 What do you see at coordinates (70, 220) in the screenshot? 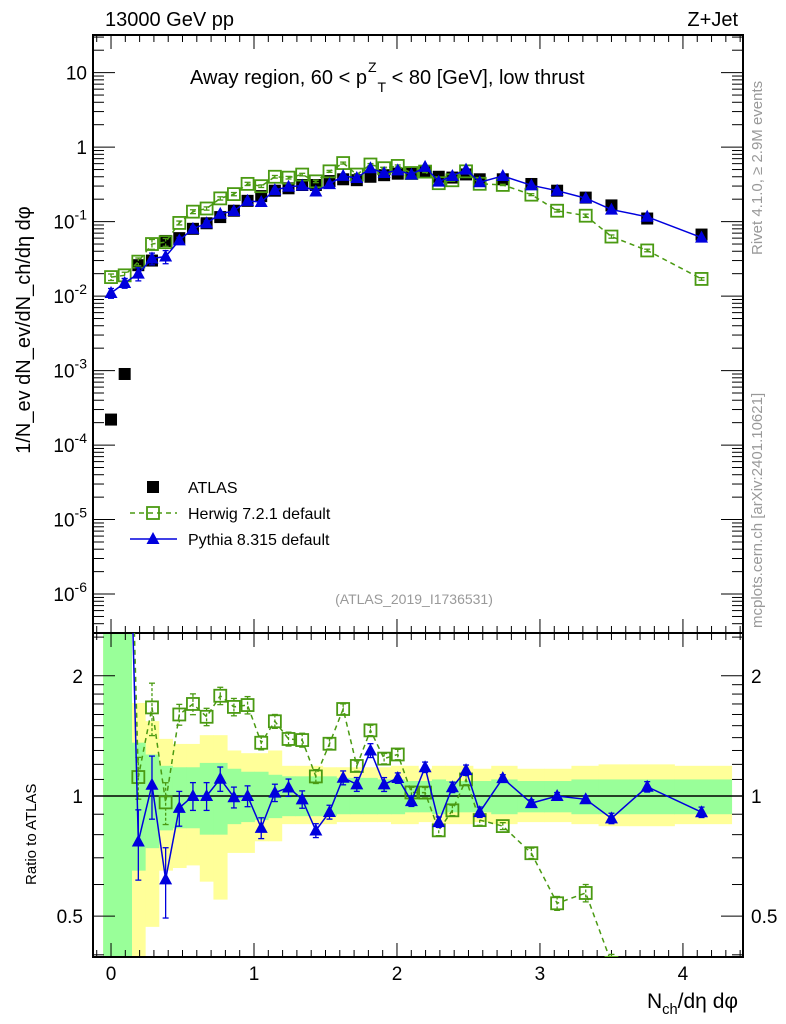
I see `y-tick-label: 10⁻¹` at bounding box center [70, 220].